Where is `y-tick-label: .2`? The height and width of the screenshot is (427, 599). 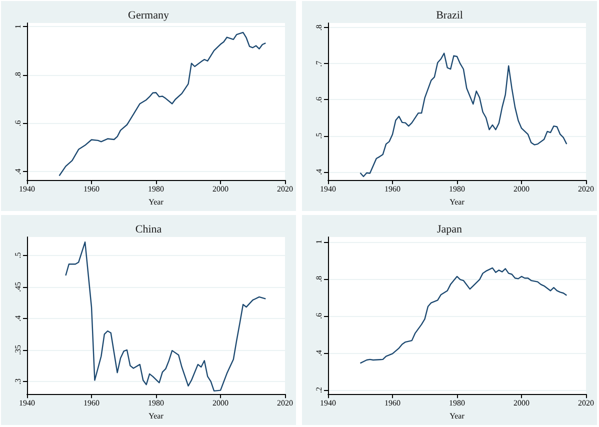 y-tick-label: .2 is located at coordinates (319, 390).